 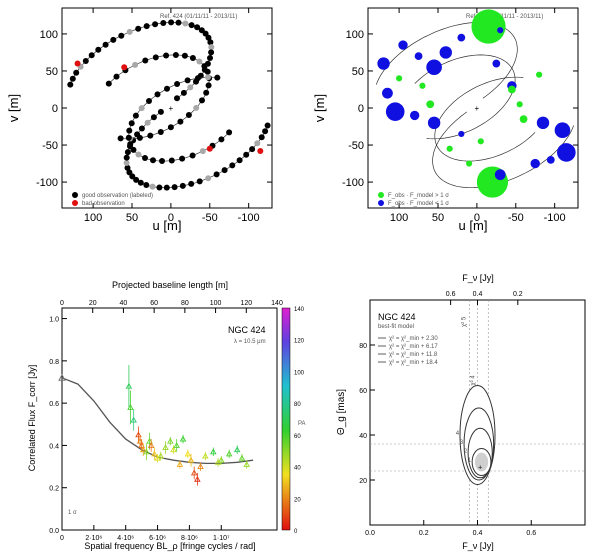 I want to click on x2-tick-label-3: 0, so click(x=62, y=303).